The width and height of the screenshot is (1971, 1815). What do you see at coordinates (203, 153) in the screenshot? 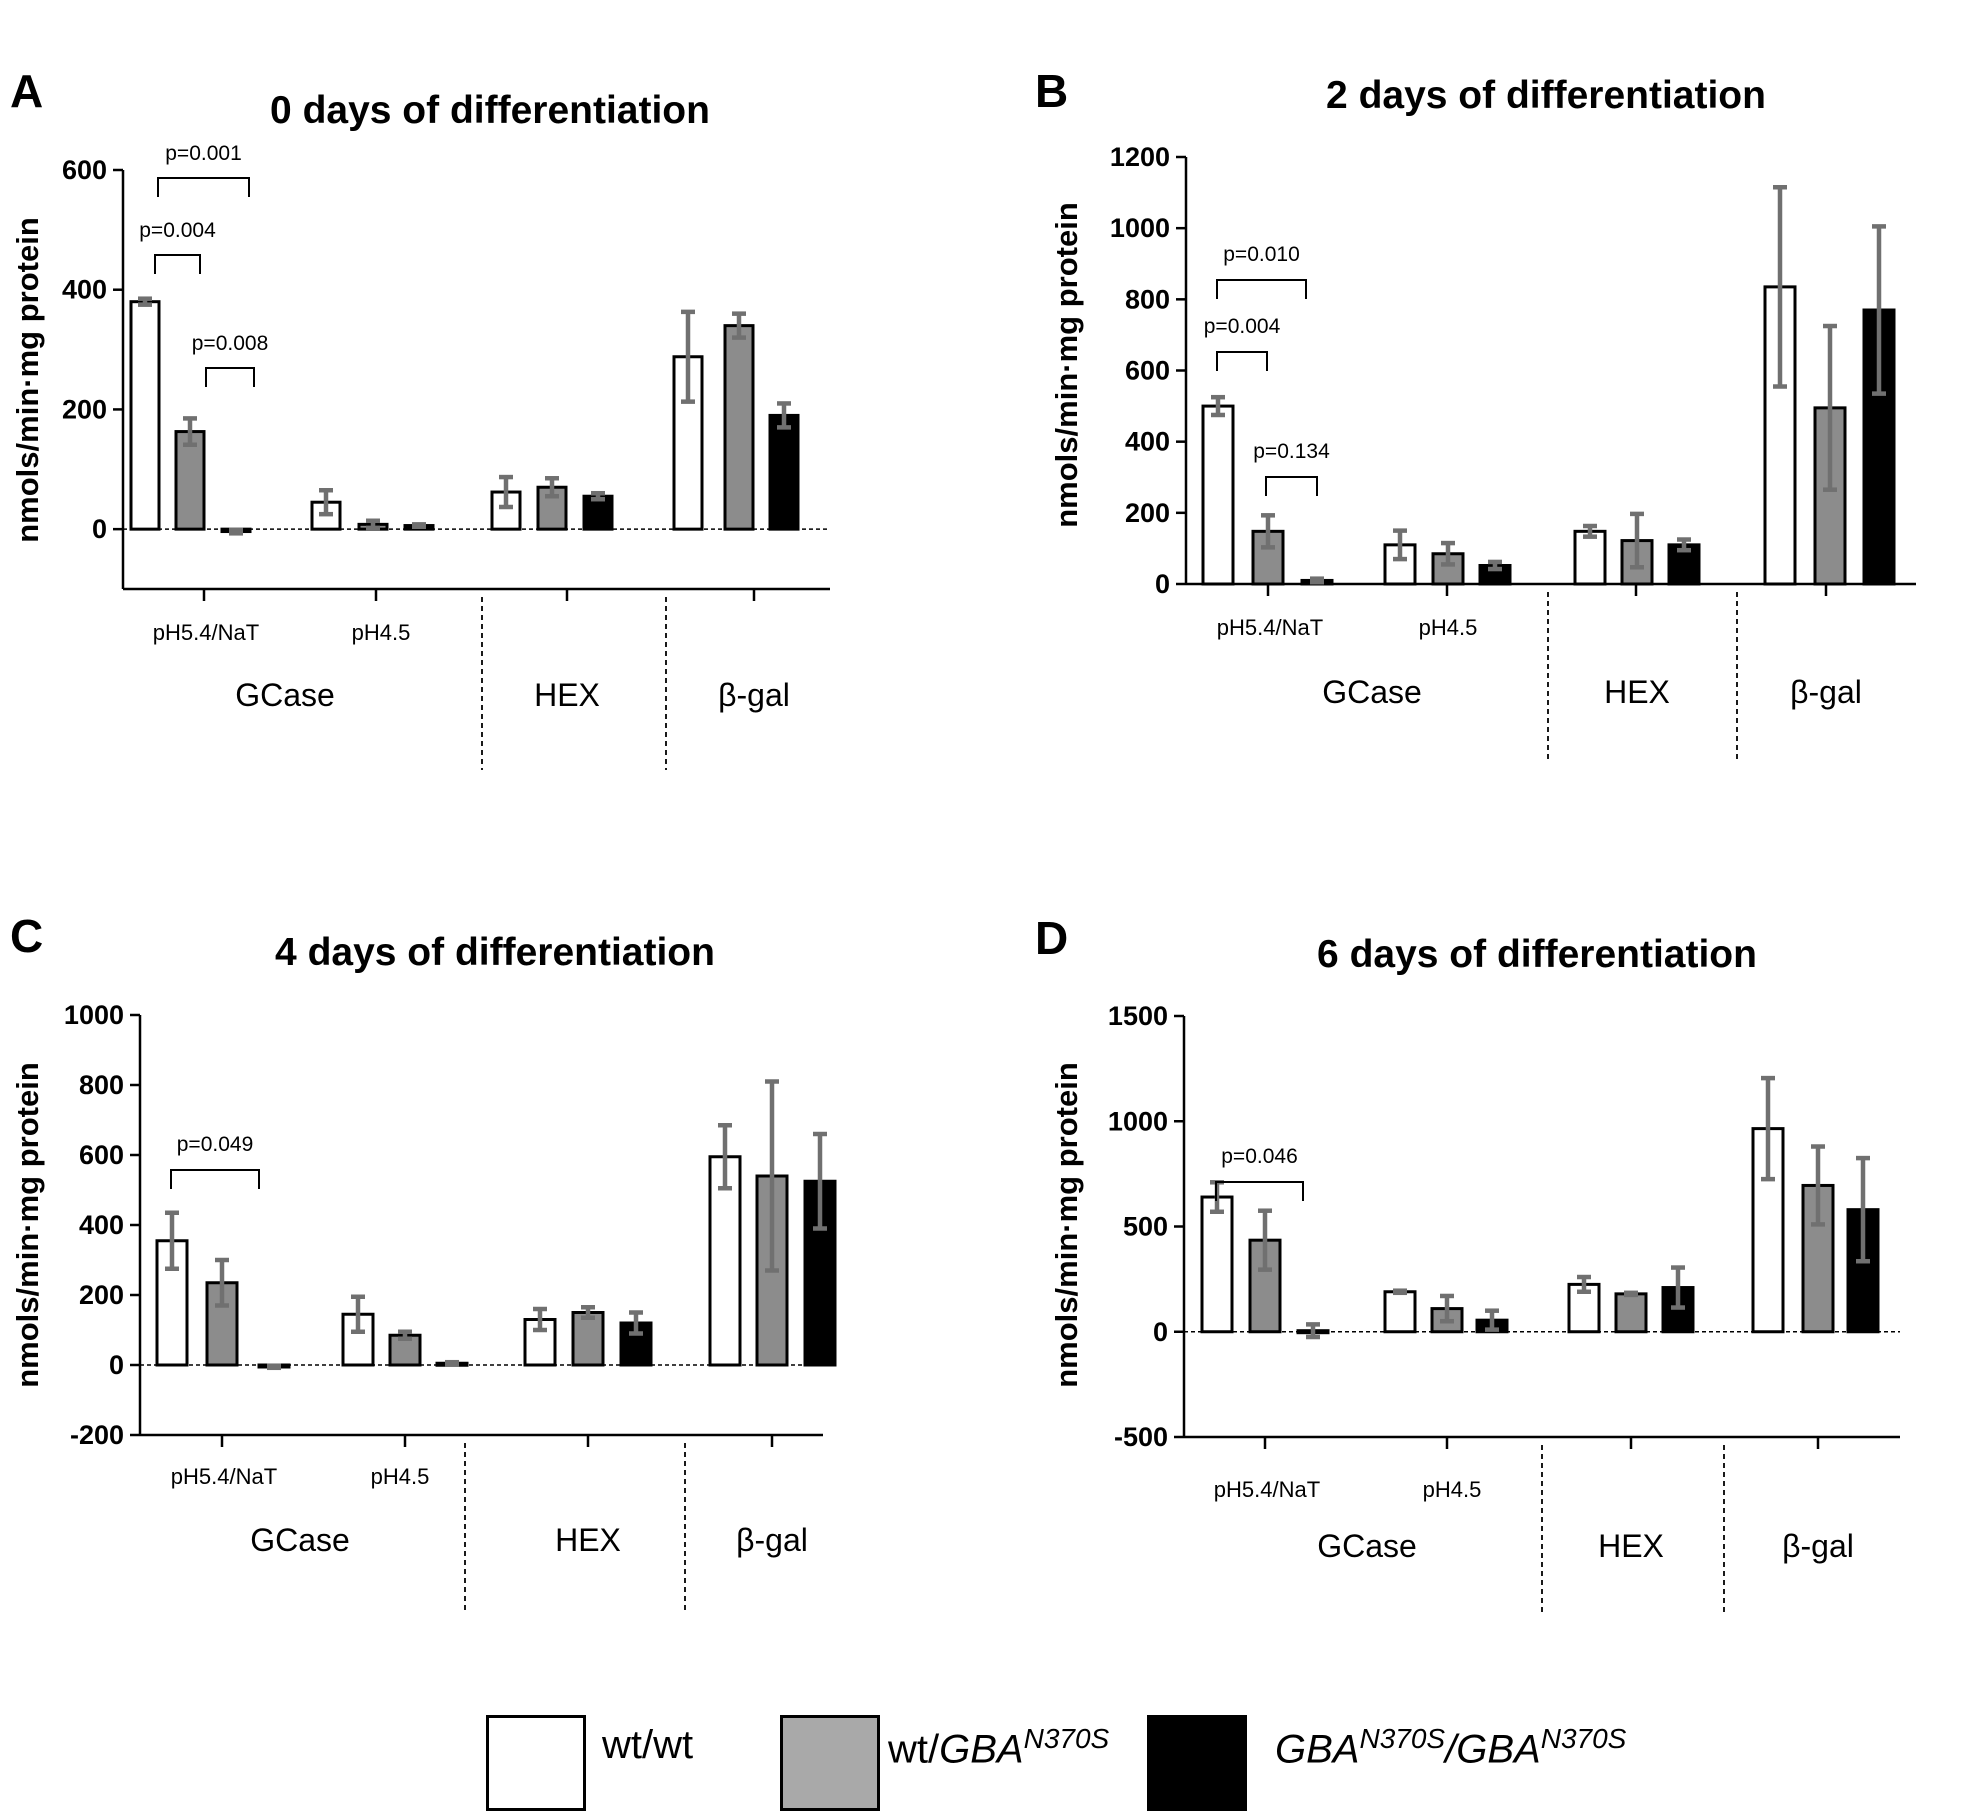
I see `p-value-label: p=0.001` at bounding box center [203, 153].